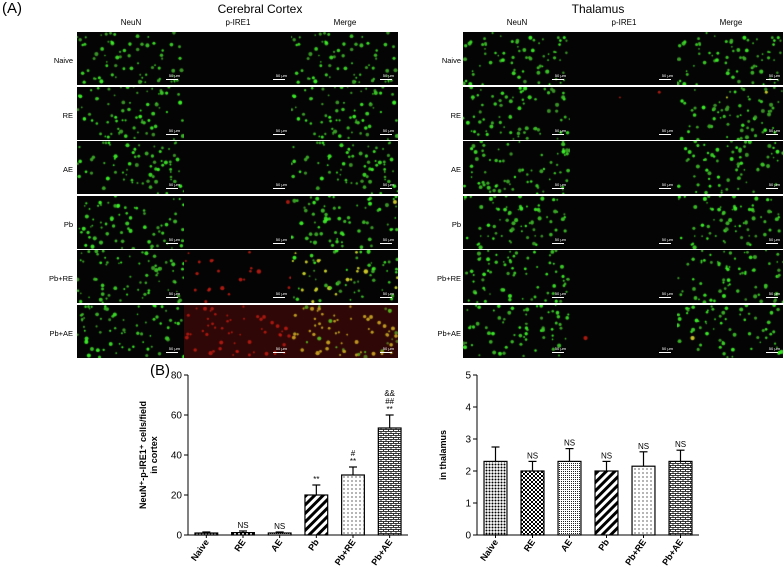 This screenshot has width=783, height=577. I want to click on significance-label: &&, so click(389, 393).